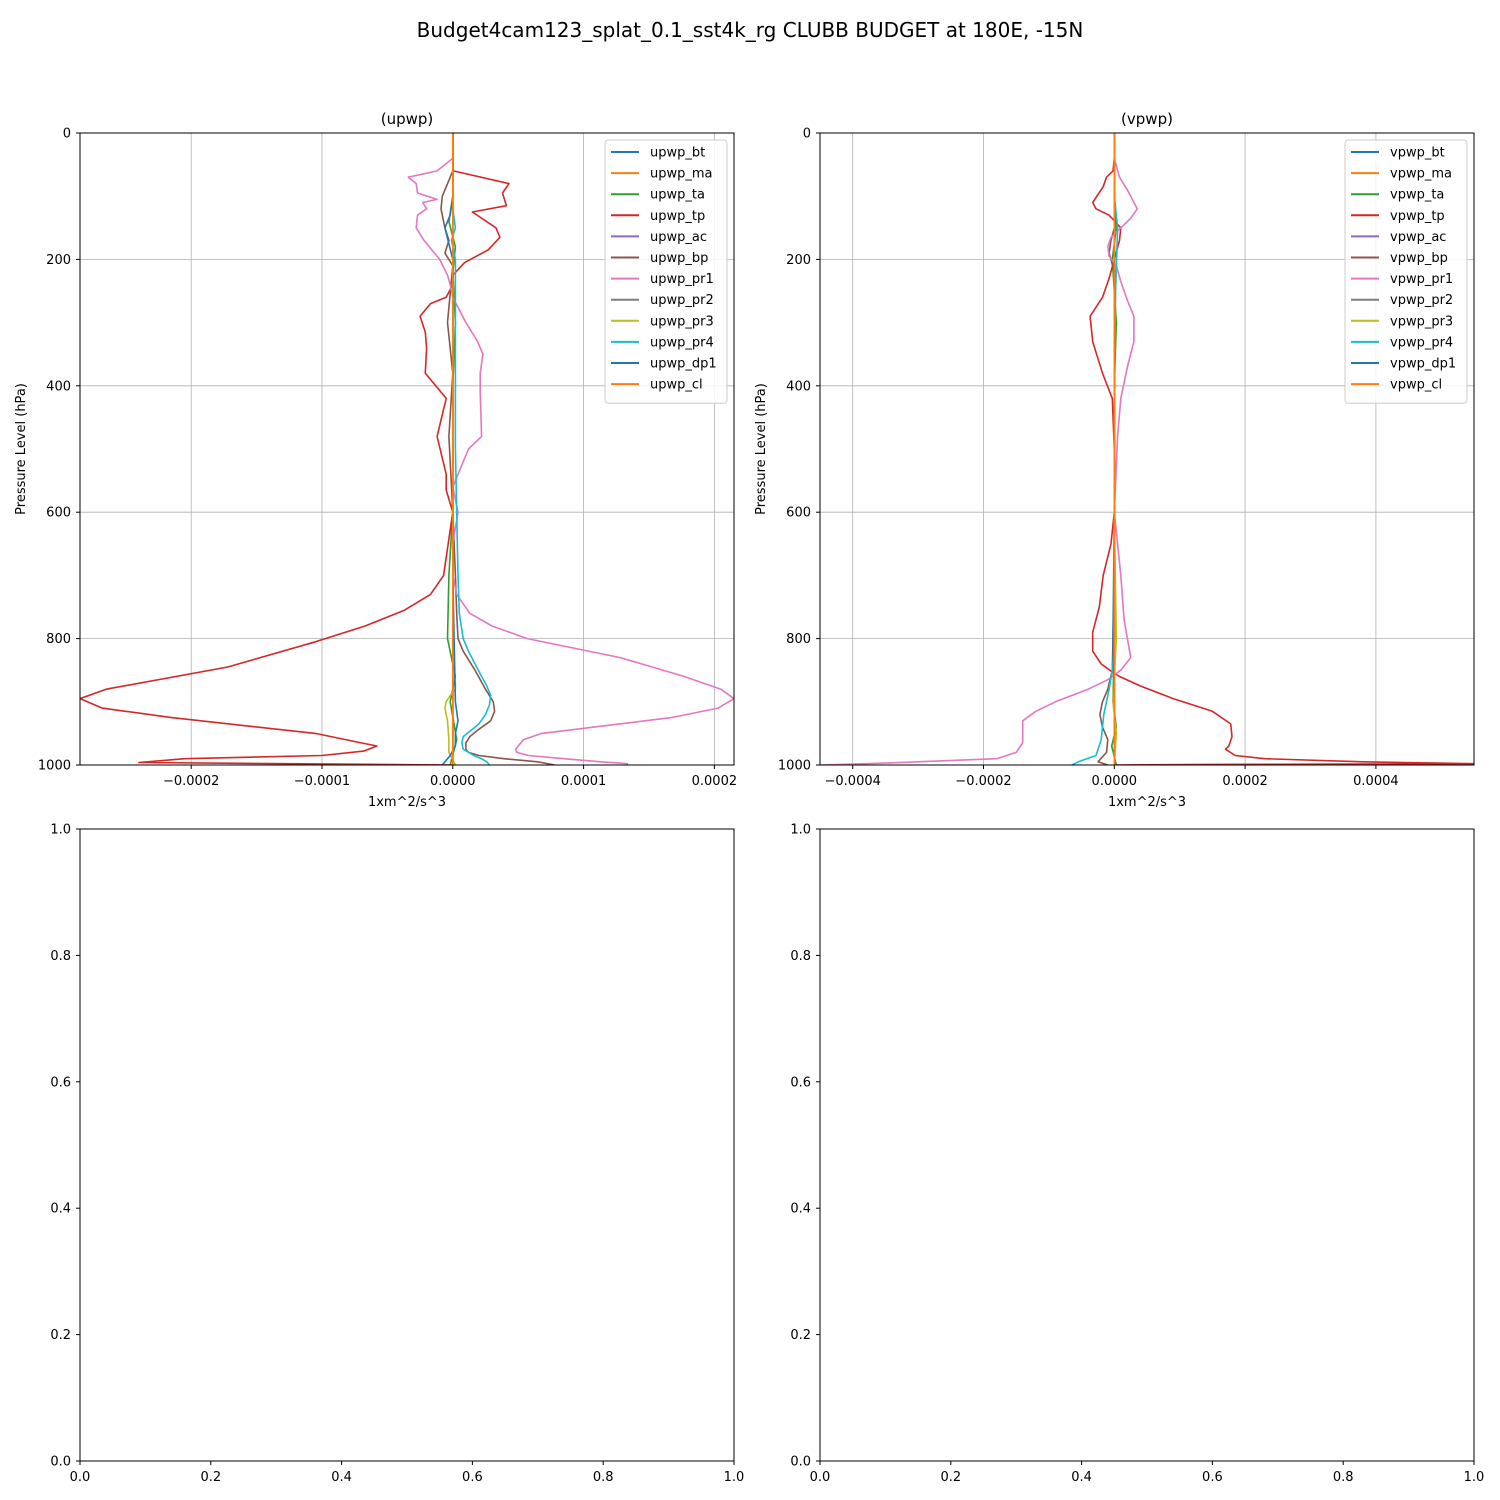 This screenshot has width=1500, height=1500. What do you see at coordinates (1421, 279) in the screenshot?
I see `legend-label: vpwp_pr1` at bounding box center [1421, 279].